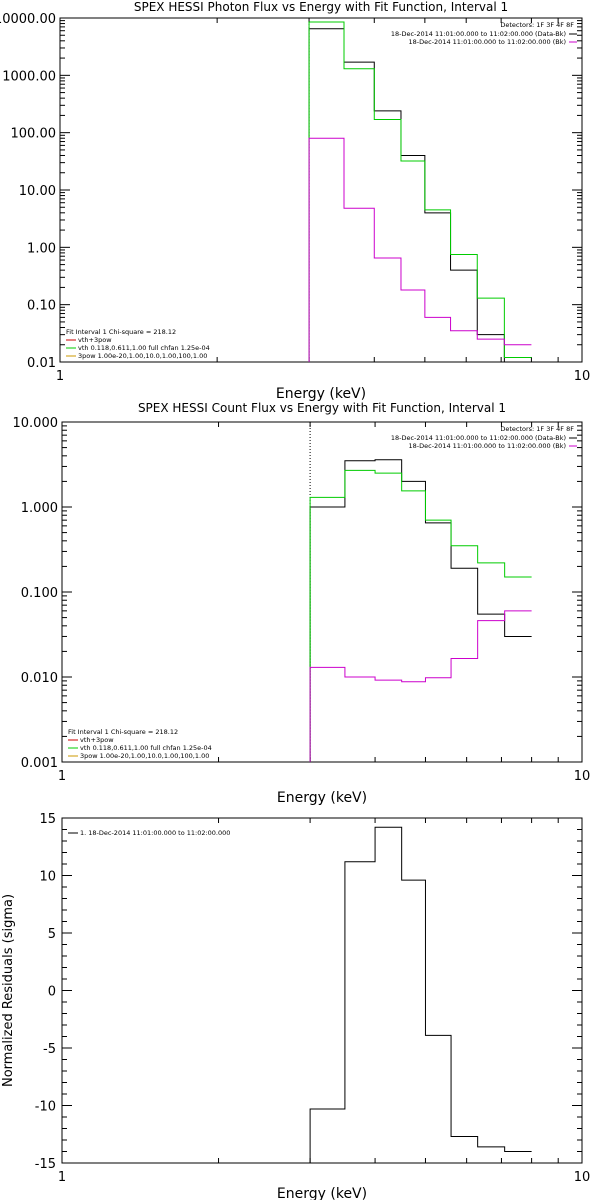 The width and height of the screenshot is (600, 1200). Describe the element at coordinates (37, 191) in the screenshot. I see `y-tick-label: 10.00` at that location.